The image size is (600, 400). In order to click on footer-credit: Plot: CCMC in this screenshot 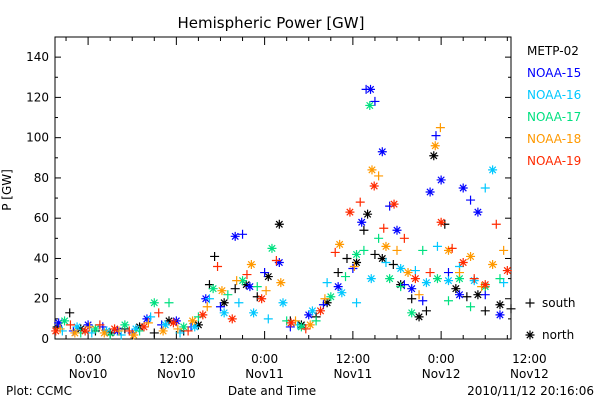, I will do `click(39, 391)`.